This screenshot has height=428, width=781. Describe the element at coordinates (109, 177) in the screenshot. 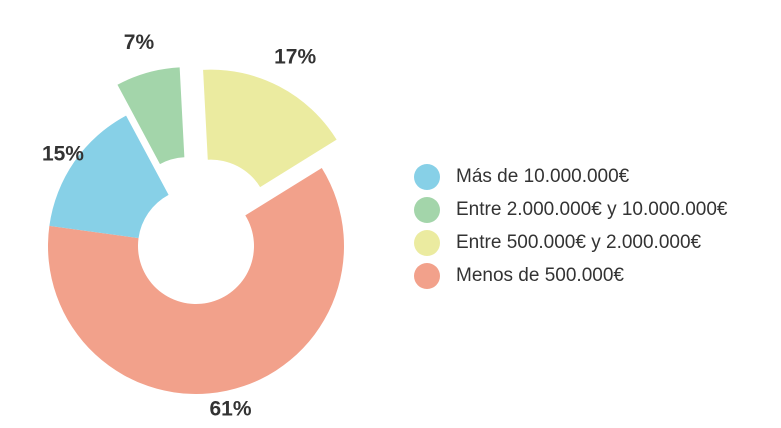

I see `slice-mas-de-10m` at that location.